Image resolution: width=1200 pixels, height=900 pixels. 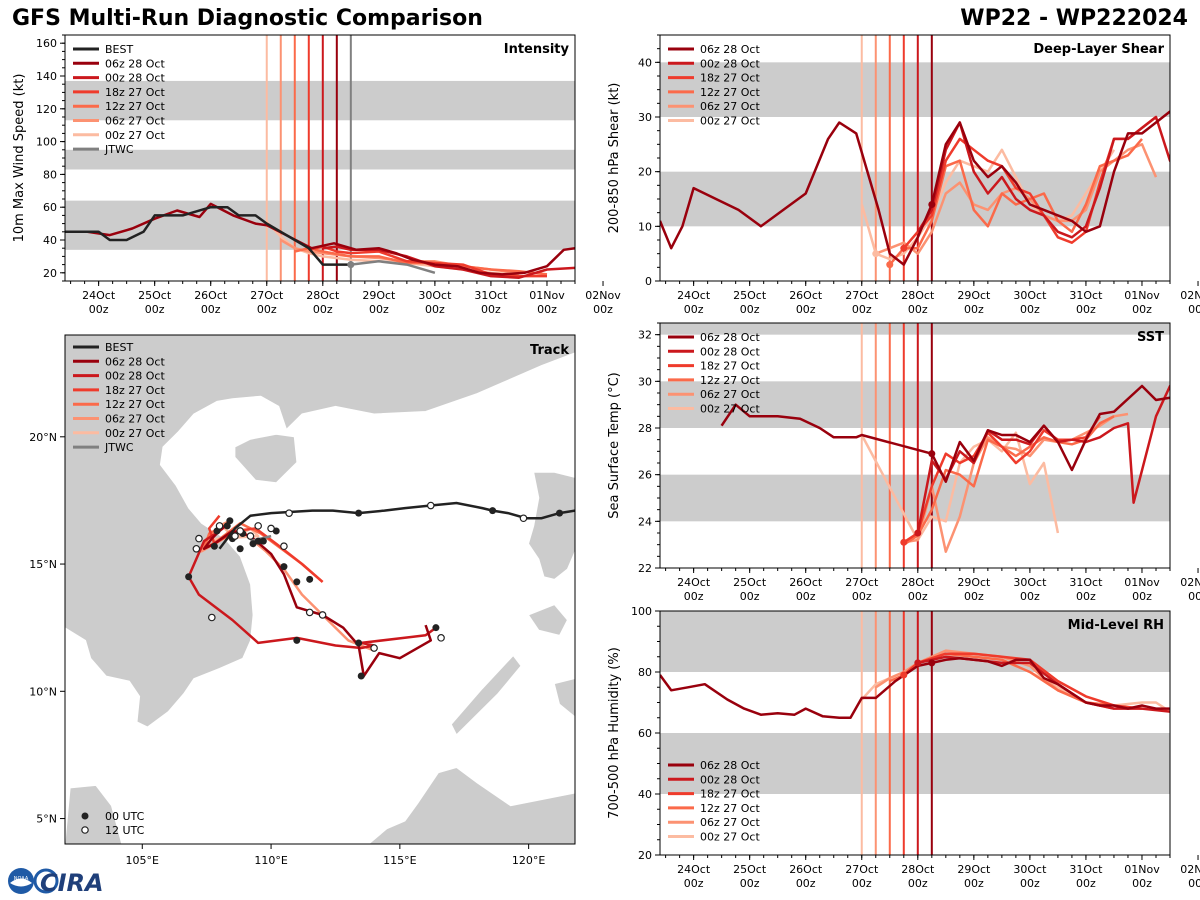 What do you see at coordinates (974, 309) in the screenshot?
I see `shear-xtick-hour-5: 00z` at bounding box center [974, 309].